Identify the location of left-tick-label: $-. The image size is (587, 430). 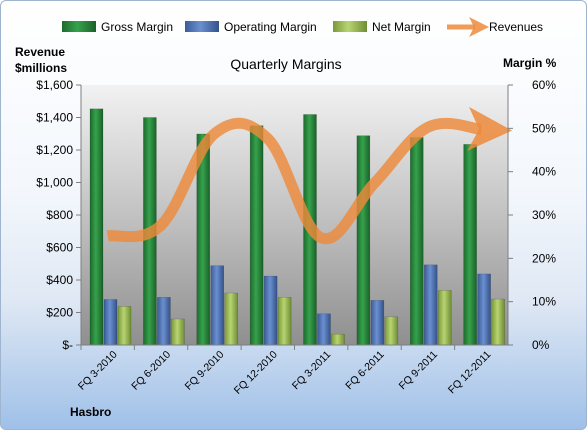
(67, 345).